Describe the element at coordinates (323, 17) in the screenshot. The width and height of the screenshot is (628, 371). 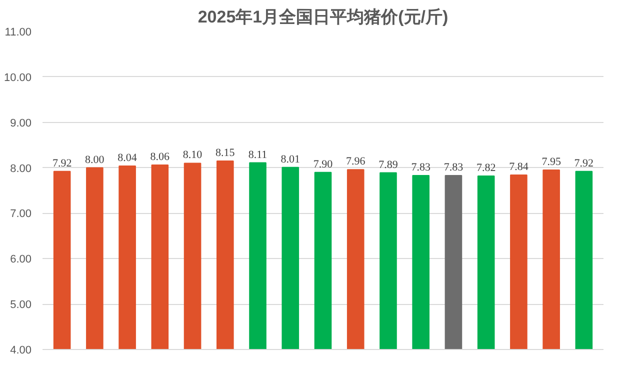
I see `chart-title: 2025年1月全国日平均猪价(元/斤)` at that location.